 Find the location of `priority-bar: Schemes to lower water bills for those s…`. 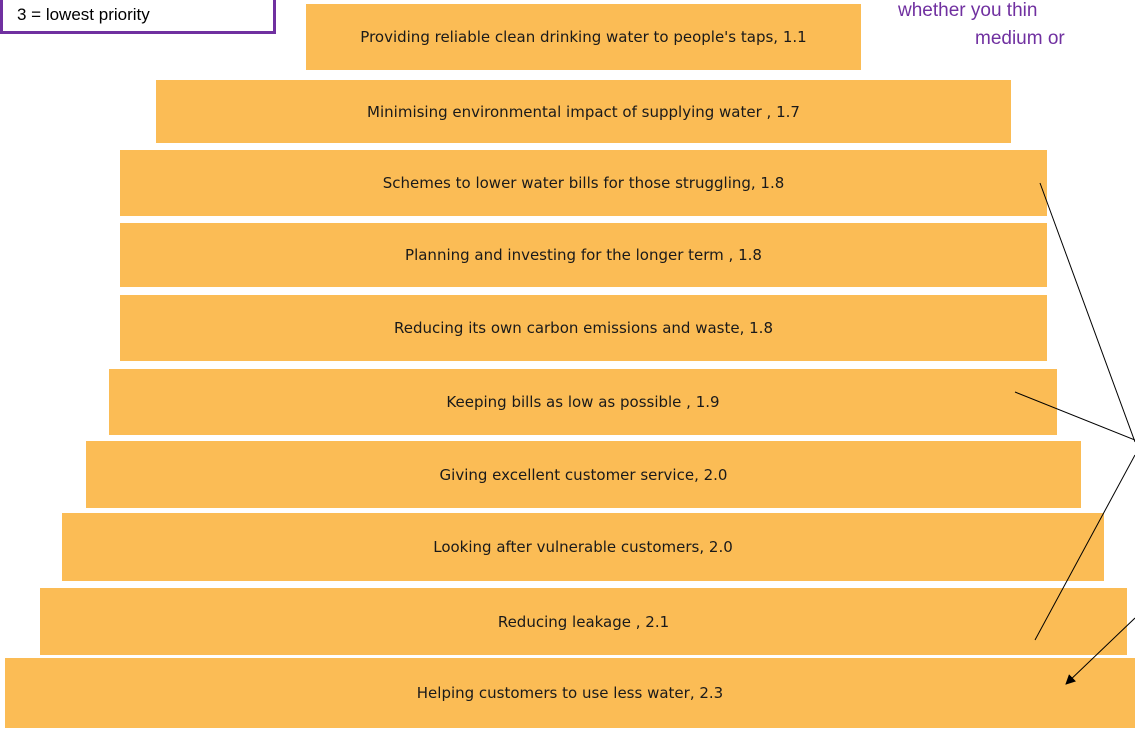

priority-bar: Schemes to lower water bills for those s… is located at coordinates (583, 183).